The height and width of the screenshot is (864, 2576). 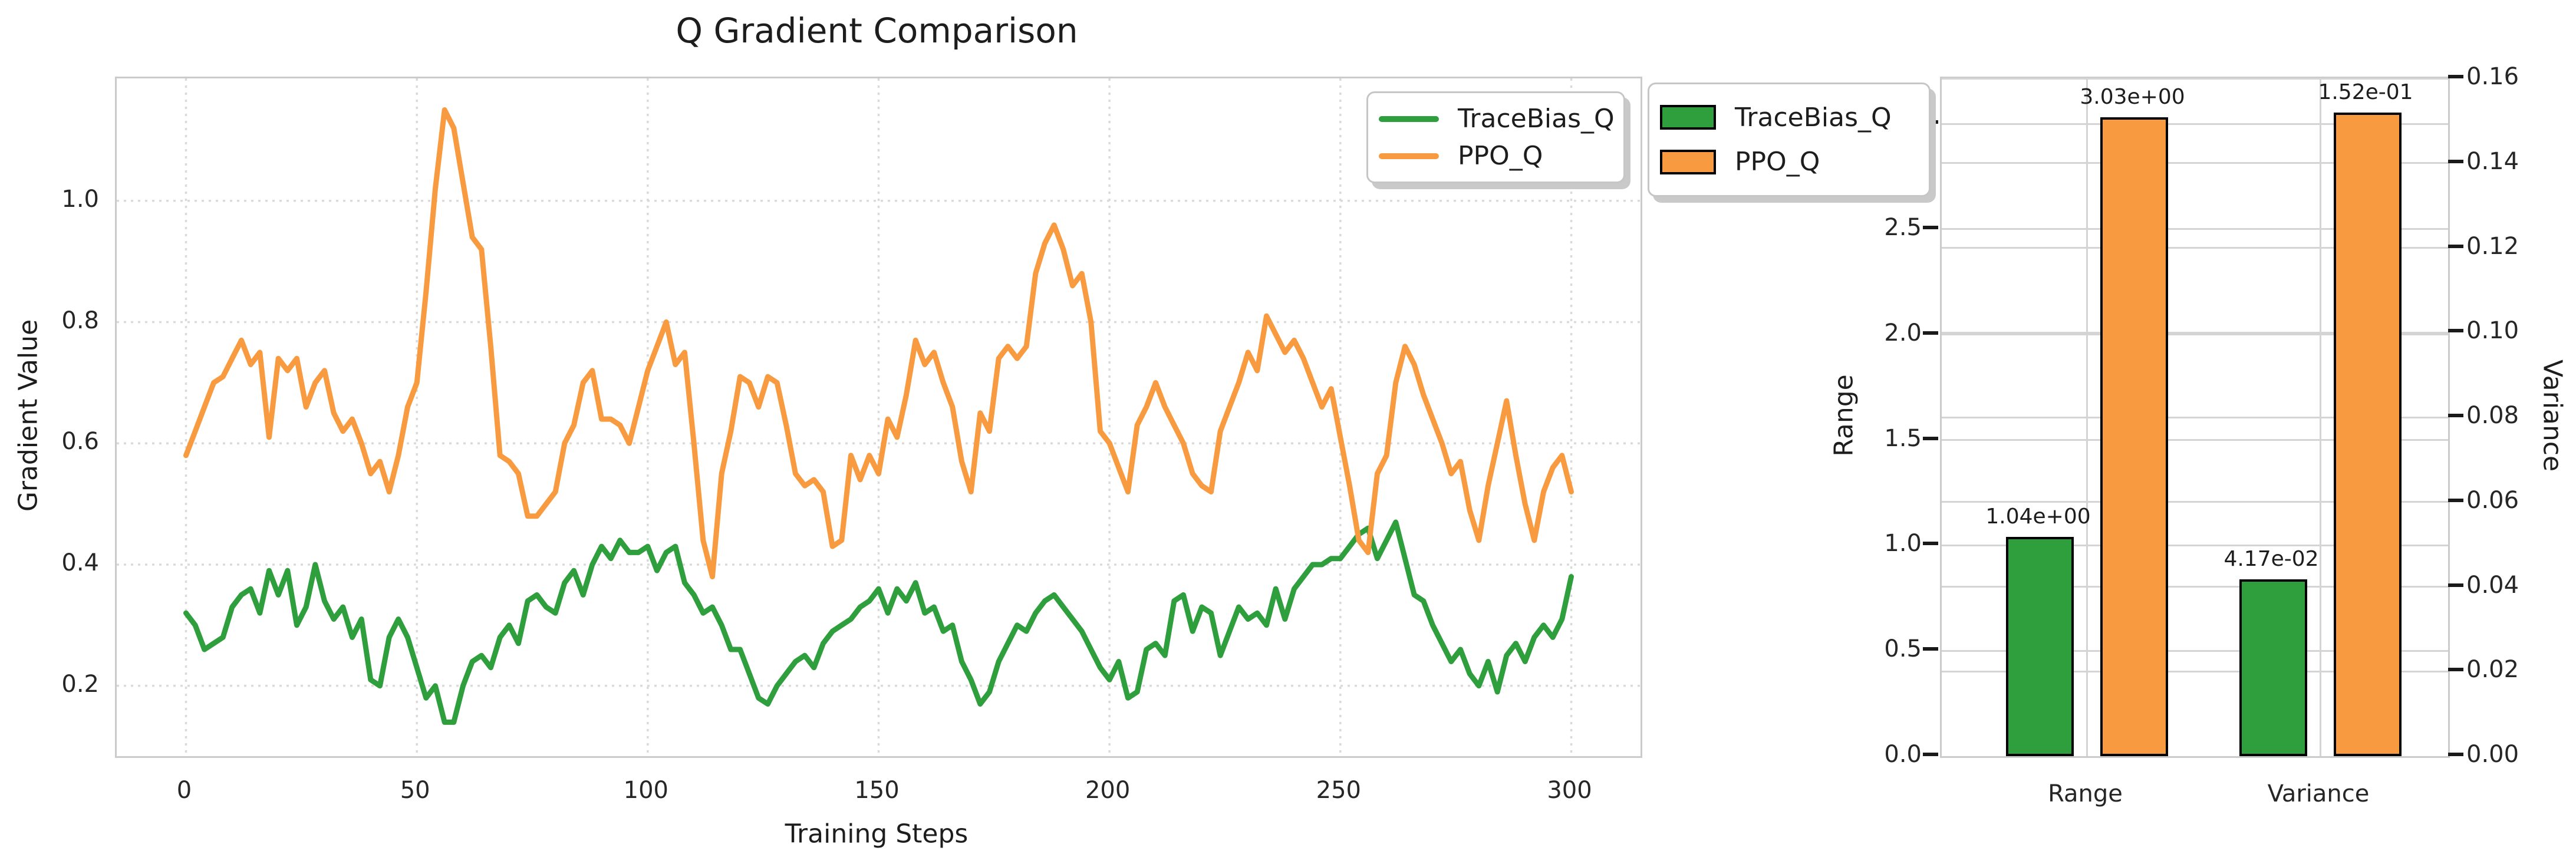 What do you see at coordinates (80, 442) in the screenshot?
I see `y-tick-label: 0.6` at bounding box center [80, 442].